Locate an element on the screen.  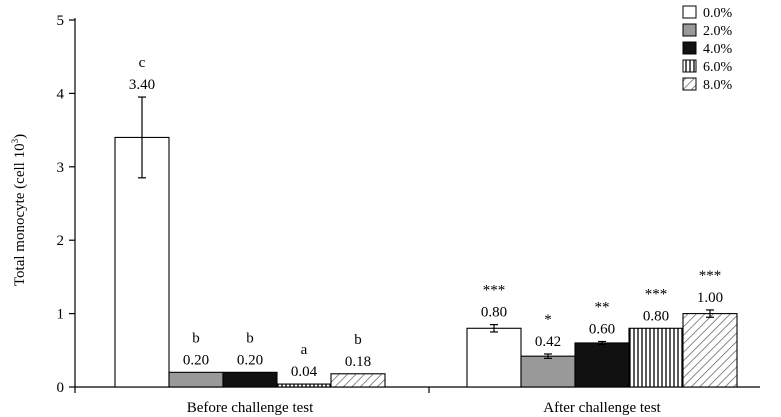
legend-label: 8.0% is located at coordinates (718, 85).